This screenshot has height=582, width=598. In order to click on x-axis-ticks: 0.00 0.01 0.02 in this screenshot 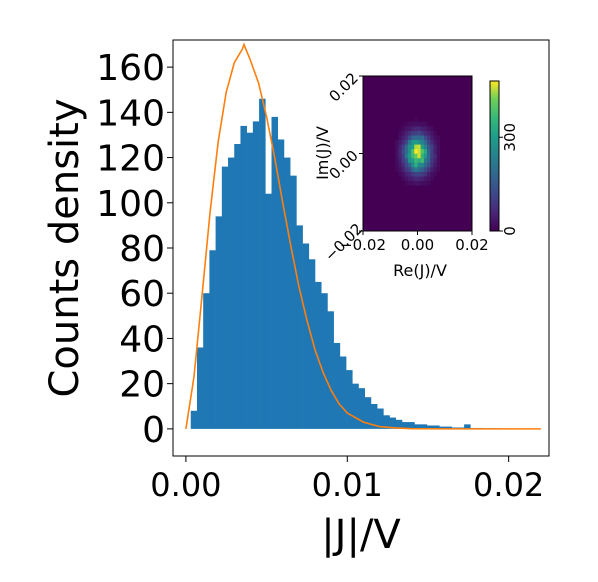, I will do `click(347, 480)`.